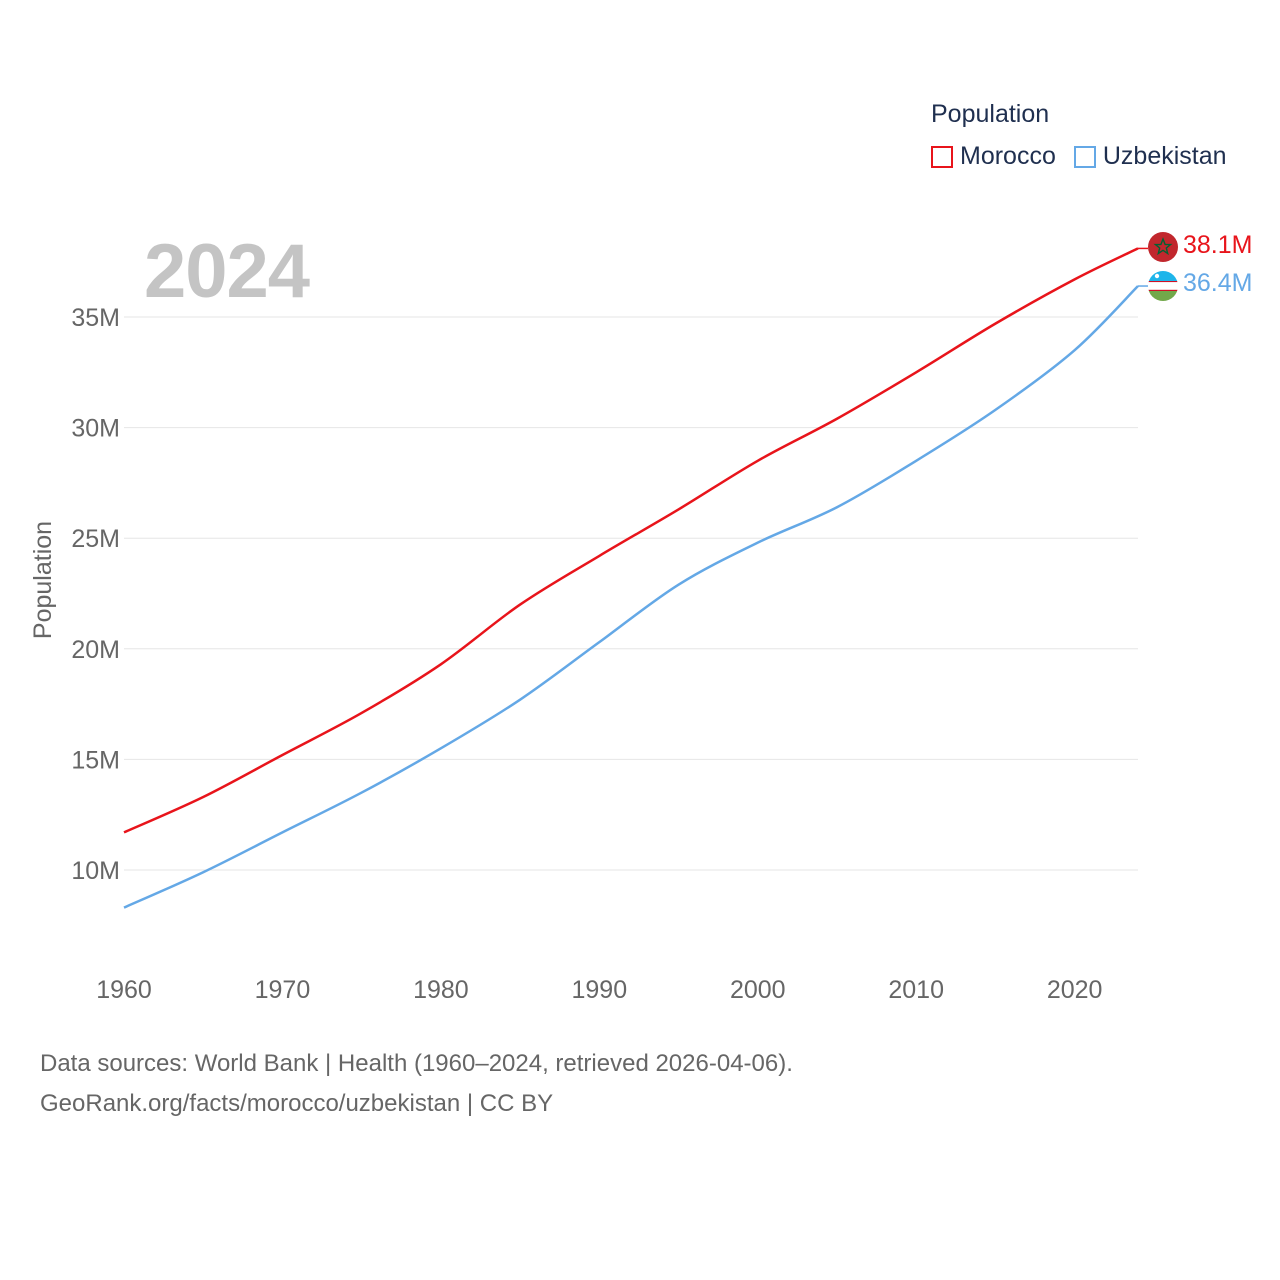 The width and height of the screenshot is (1280, 1280). I want to click on uzbekistan-flag-icon, so click(1163, 286).